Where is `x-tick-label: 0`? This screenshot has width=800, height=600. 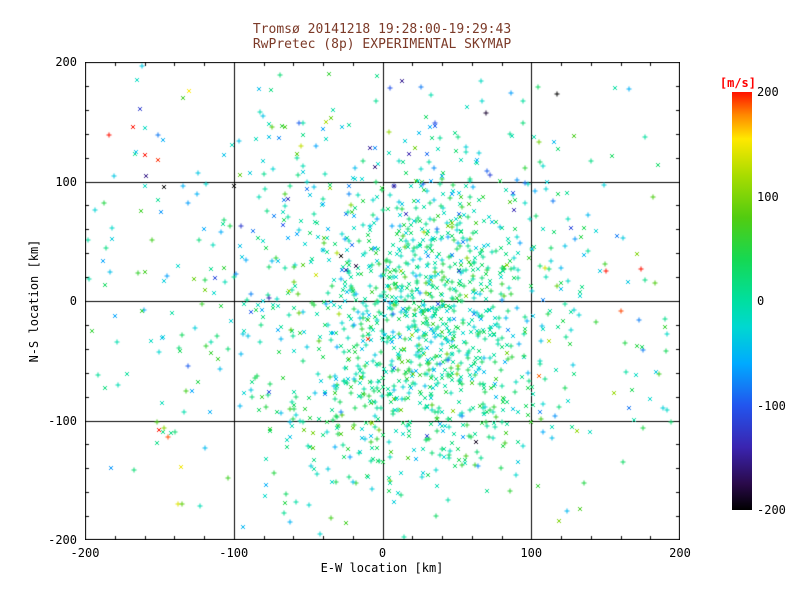
x-tick-label: 0 is located at coordinates (382, 553).